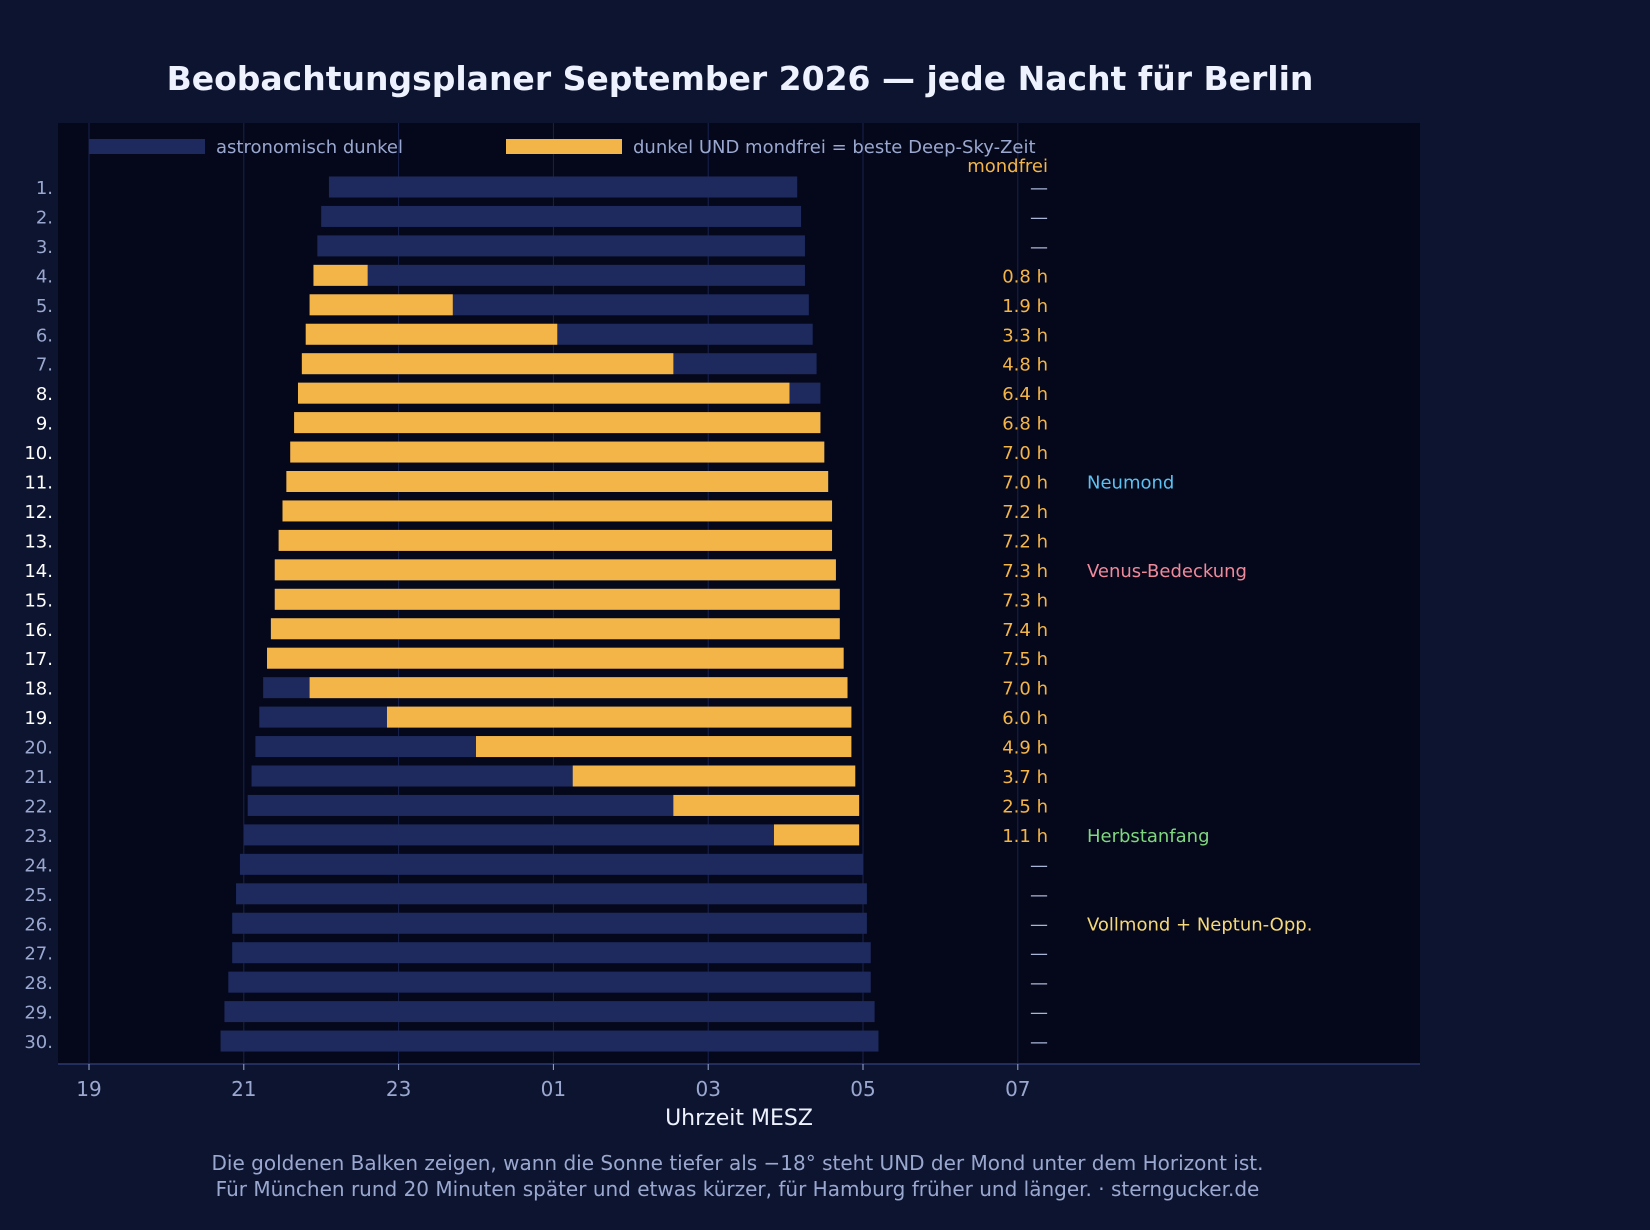  Describe the element at coordinates (44, 217) in the screenshot. I see `night-label-2: 2.` at that location.